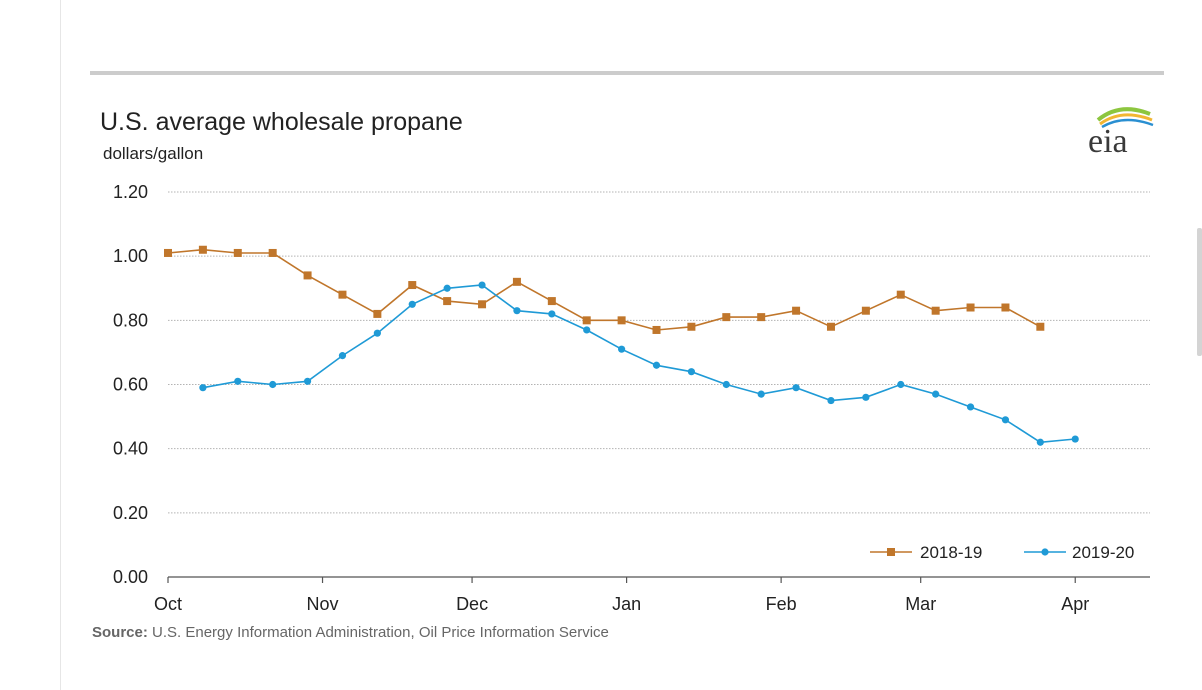 The image size is (1202, 690). What do you see at coordinates (1103, 552) in the screenshot?
I see `legend-label: 2019-20` at bounding box center [1103, 552].